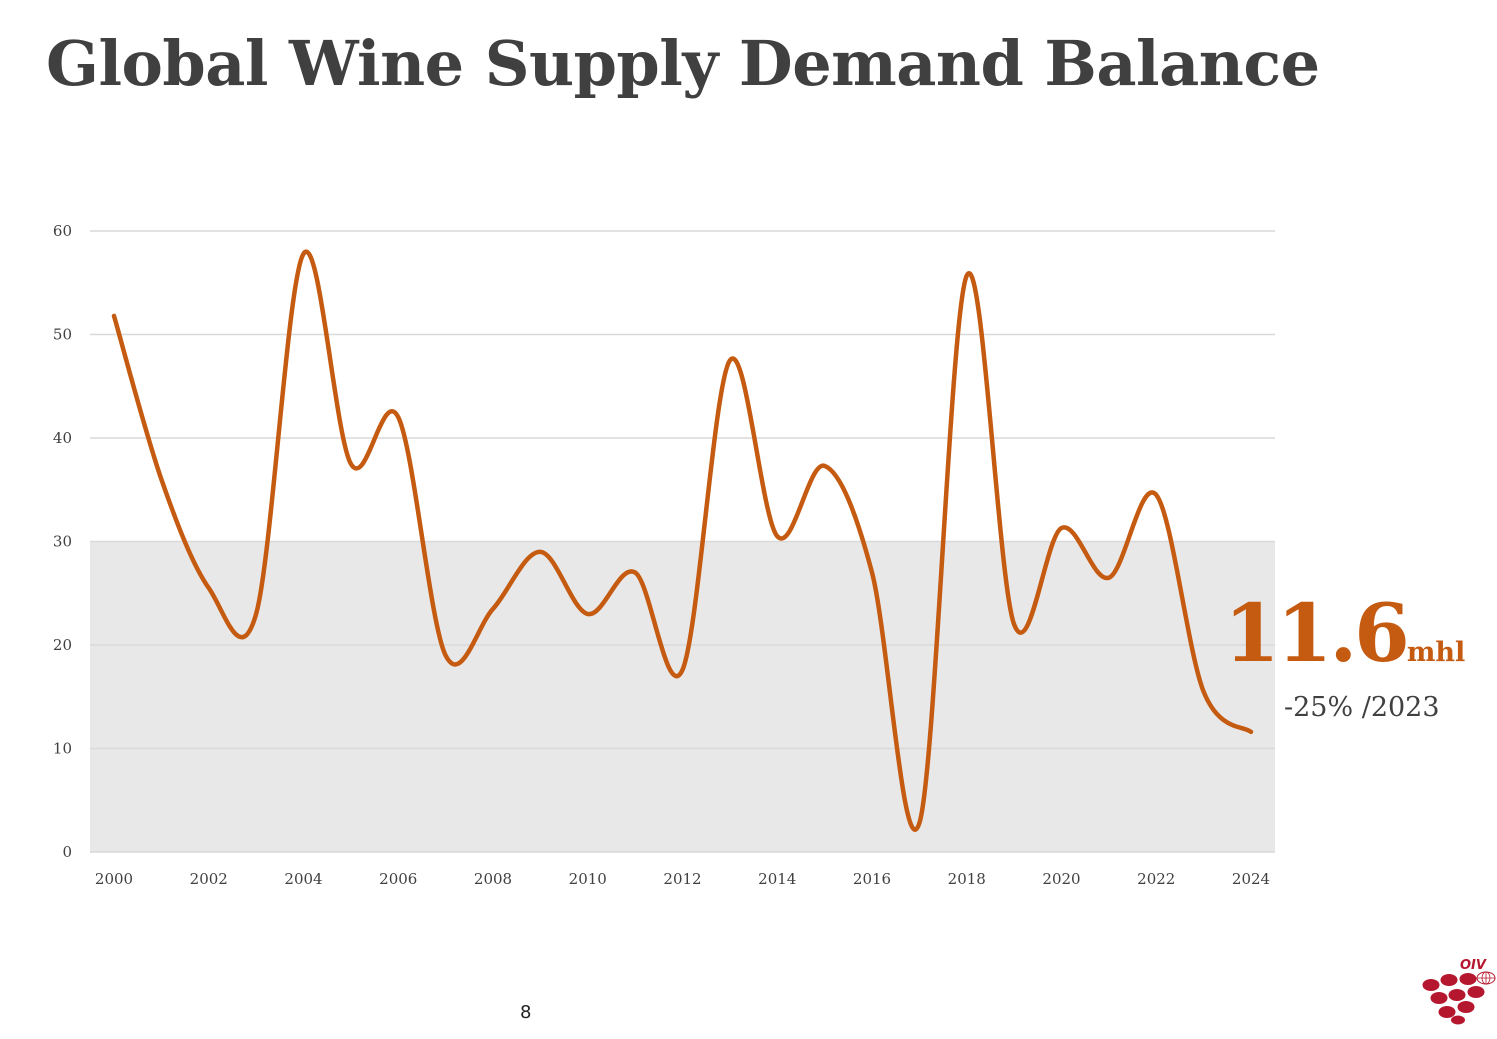 This screenshot has width=1497, height=1039. Describe the element at coordinates (967, 879) in the screenshot. I see `x-tick-label: 2018` at that location.